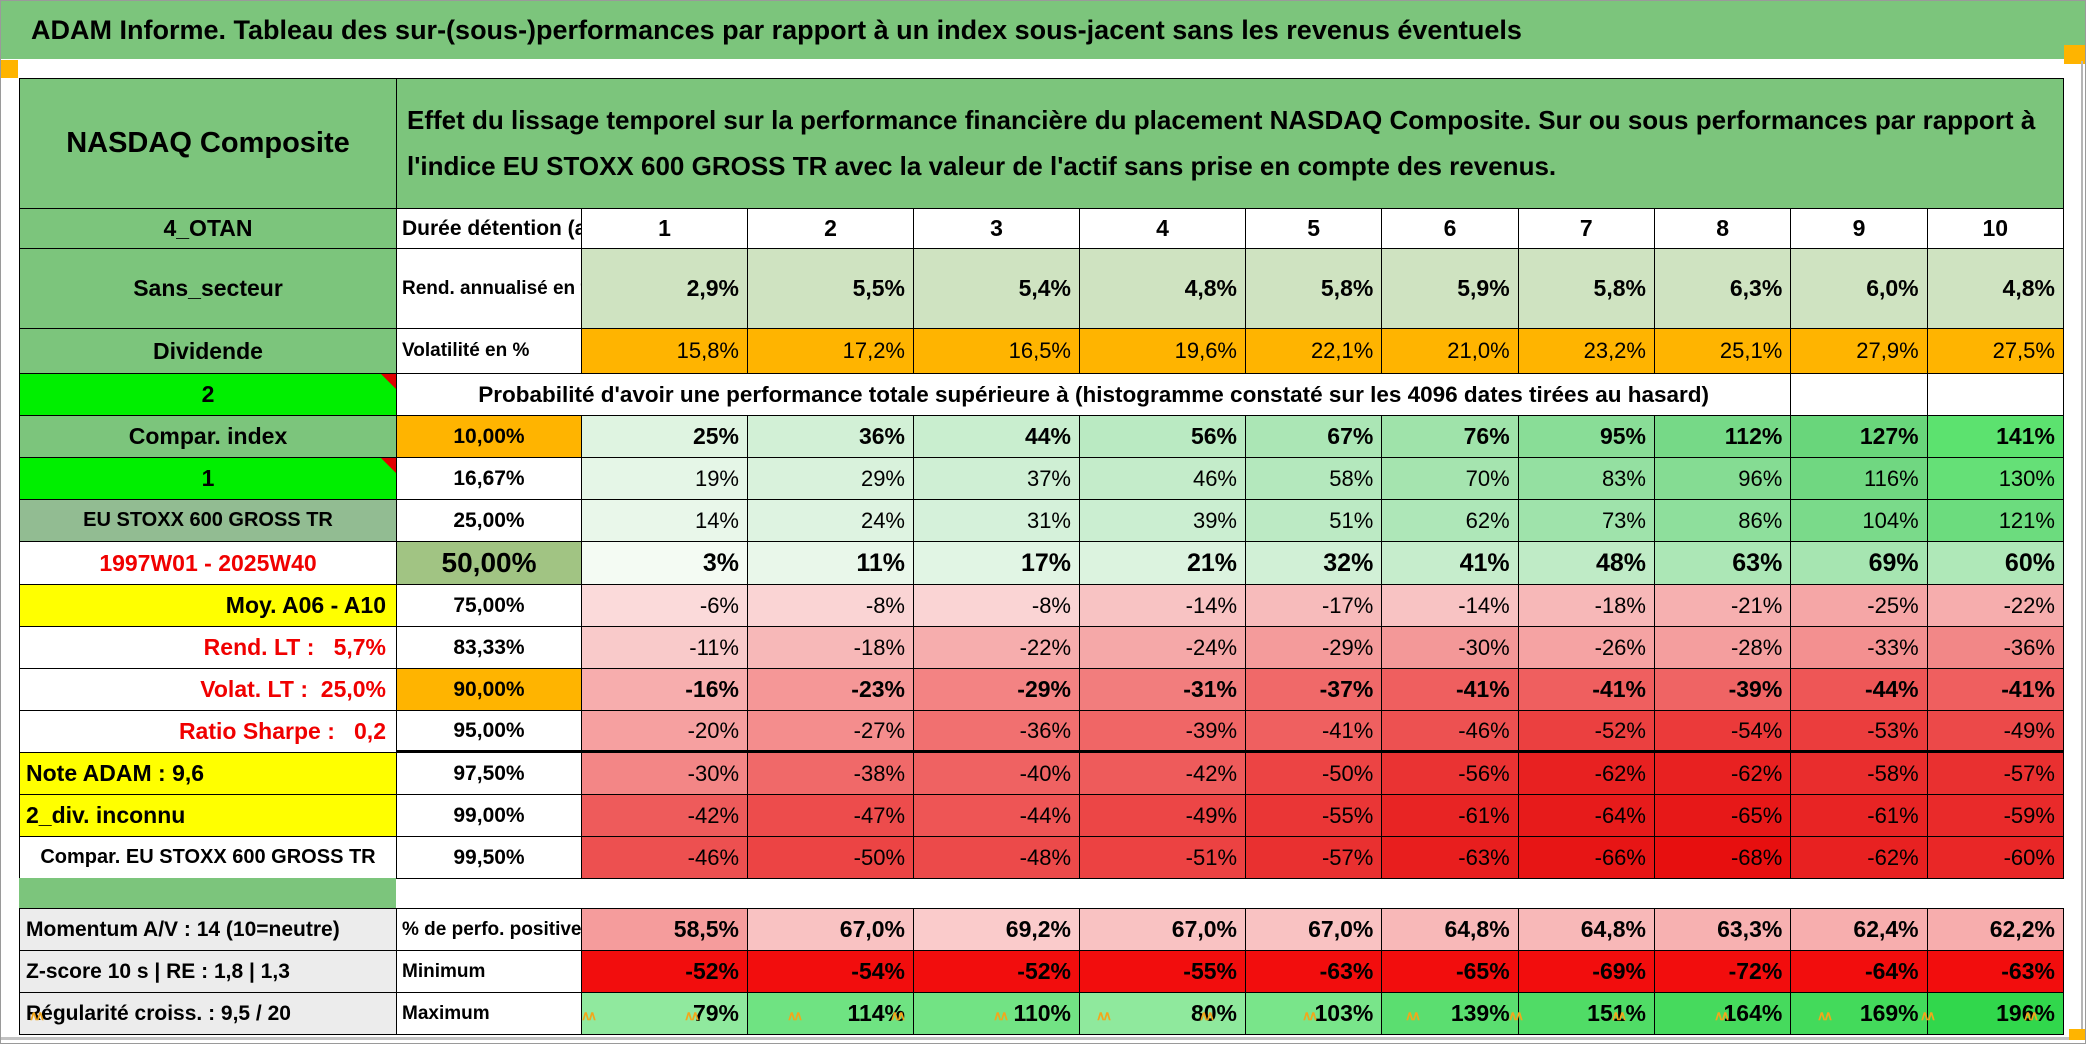  What do you see at coordinates (997, 479) in the screenshot?
I see `data-cell: 37%` at bounding box center [997, 479].